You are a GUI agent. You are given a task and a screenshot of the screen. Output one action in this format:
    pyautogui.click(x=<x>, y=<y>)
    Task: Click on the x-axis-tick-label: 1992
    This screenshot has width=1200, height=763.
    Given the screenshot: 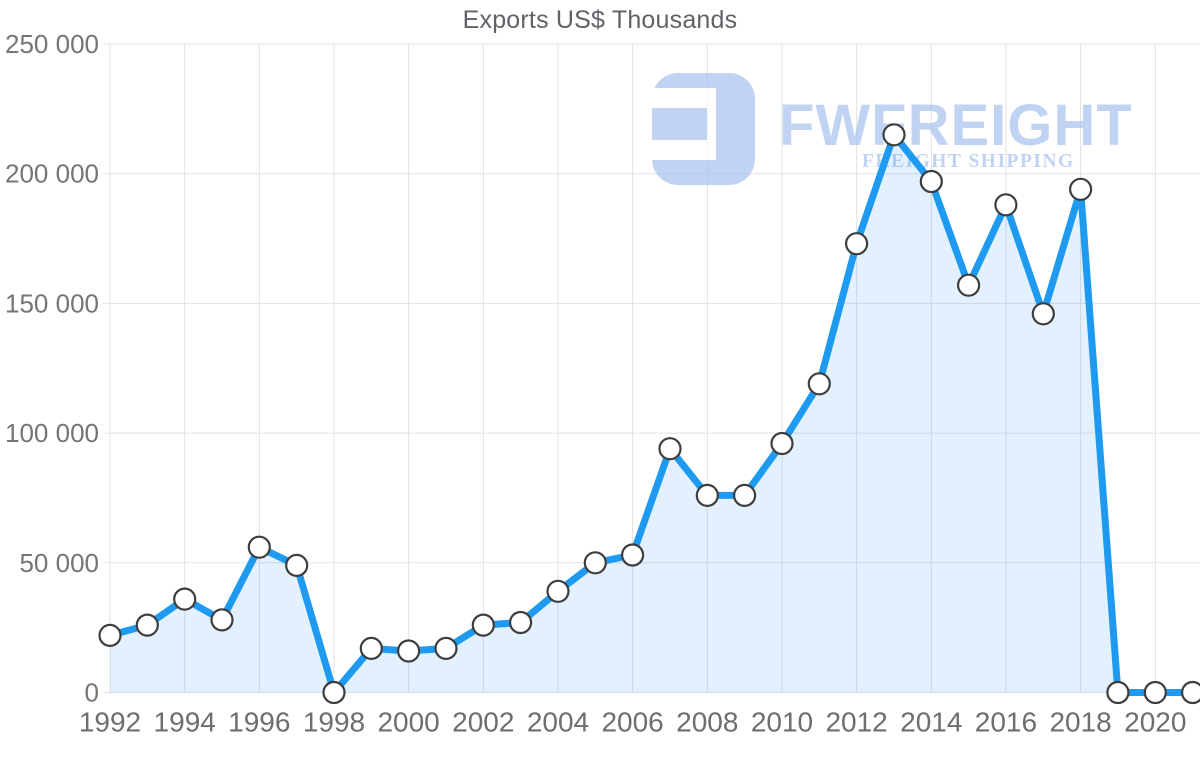 What is the action you would take?
    pyautogui.click(x=110, y=722)
    